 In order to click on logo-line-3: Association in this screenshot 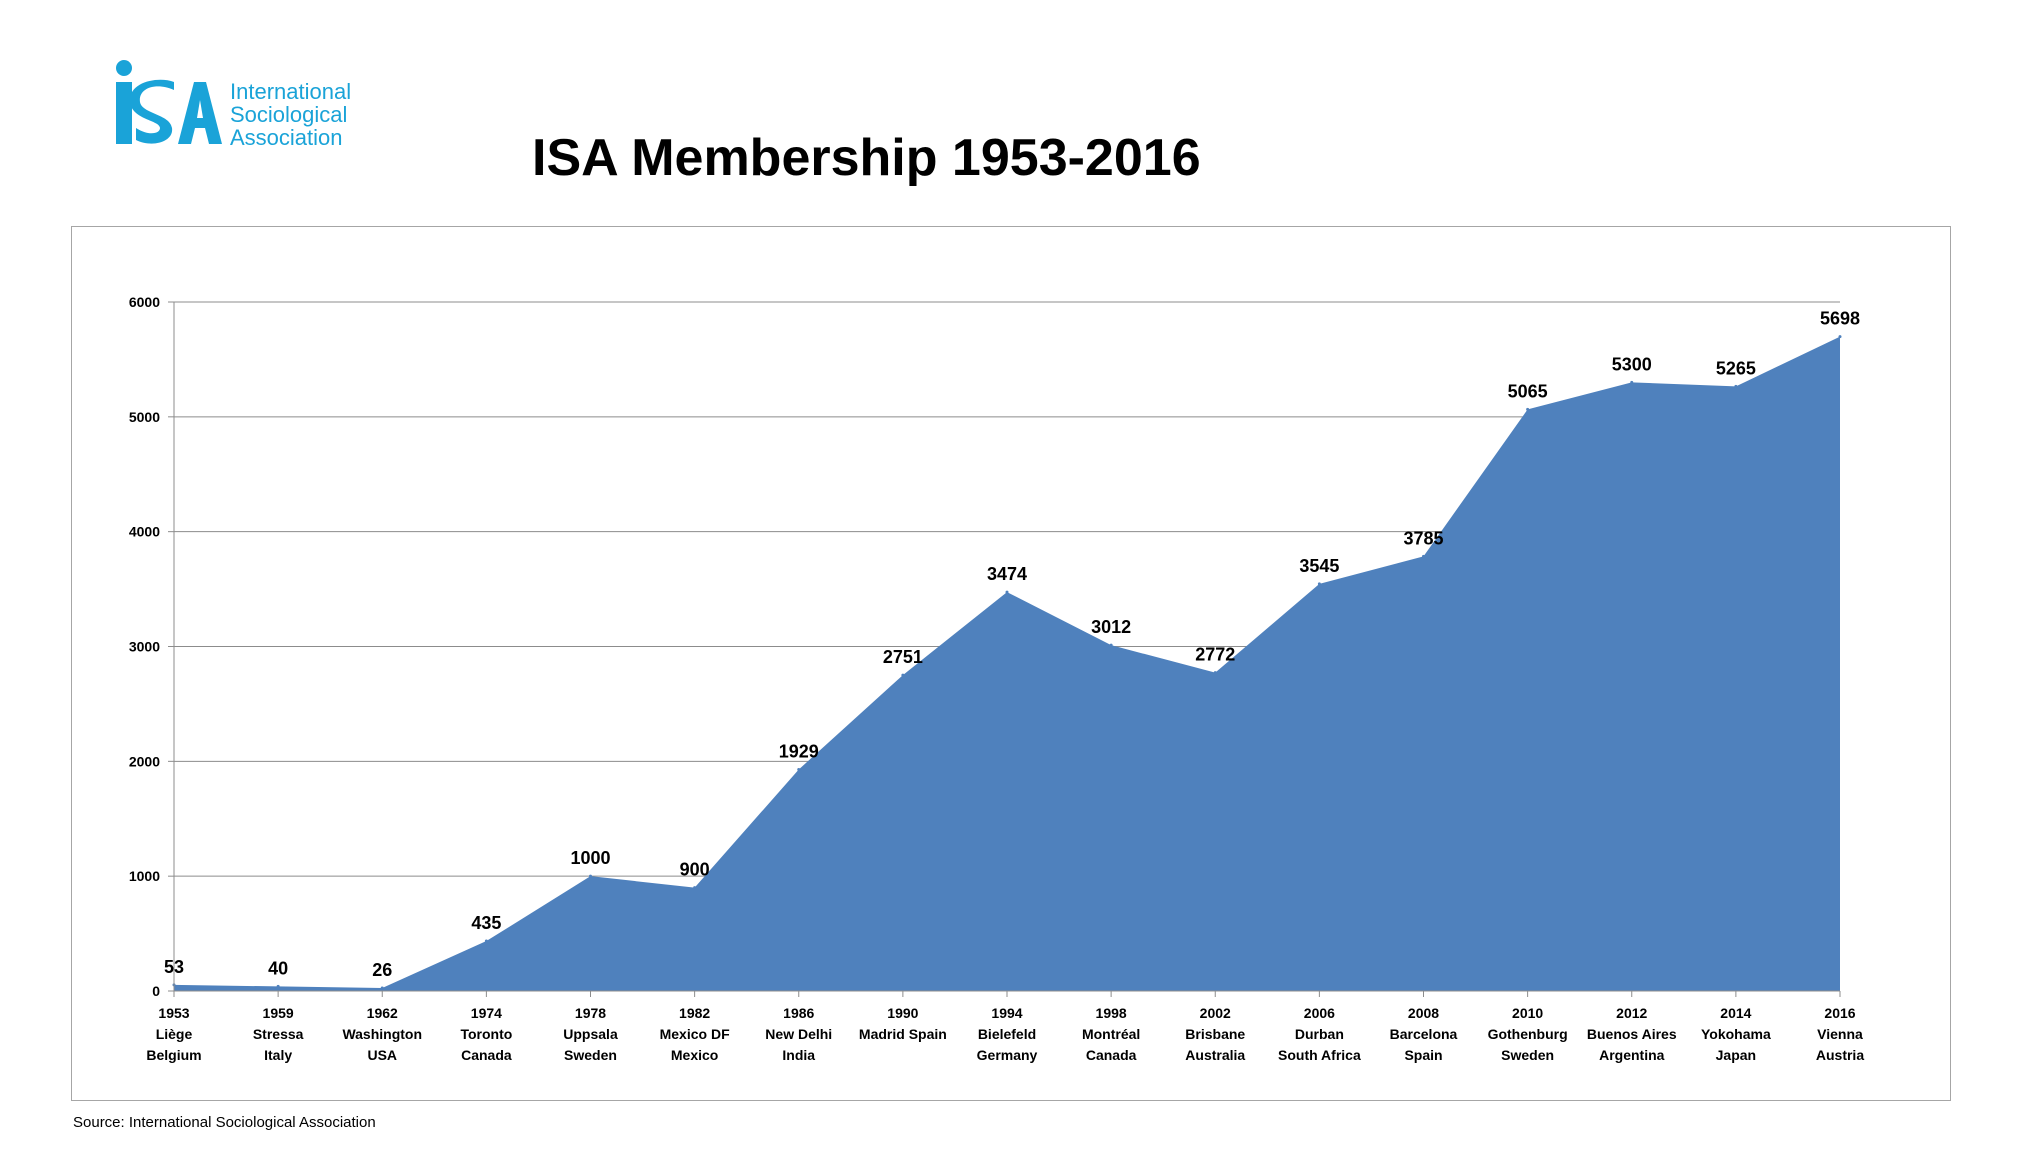, I will do `click(286, 137)`.